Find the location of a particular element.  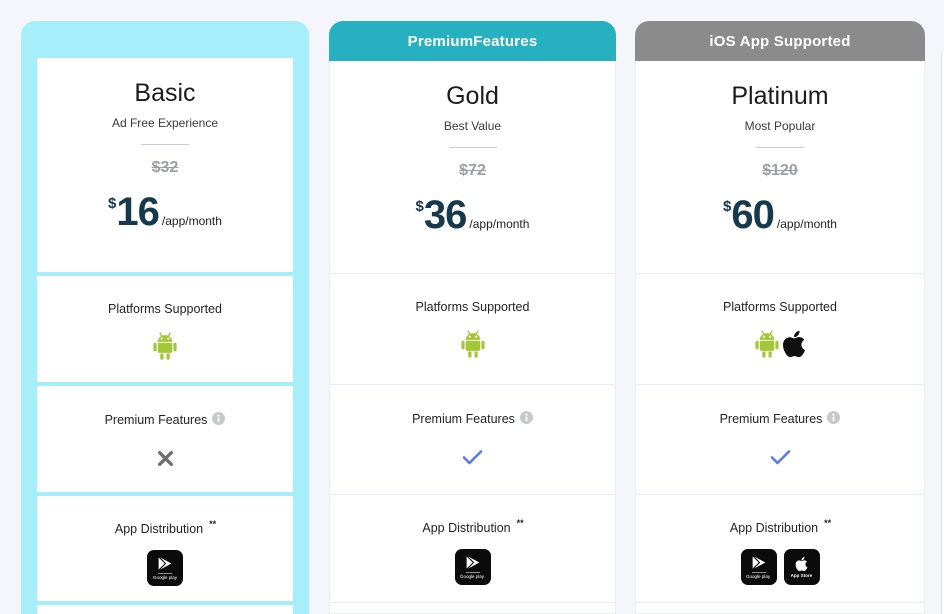

gold-plan-header: Gold Best Value $72 $36/app/month is located at coordinates (472, 167).